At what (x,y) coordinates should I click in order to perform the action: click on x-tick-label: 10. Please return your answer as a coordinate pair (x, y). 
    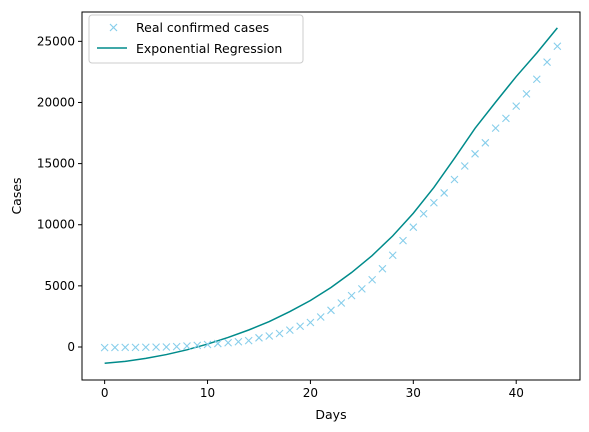
    Looking at the image, I should click on (207, 393).